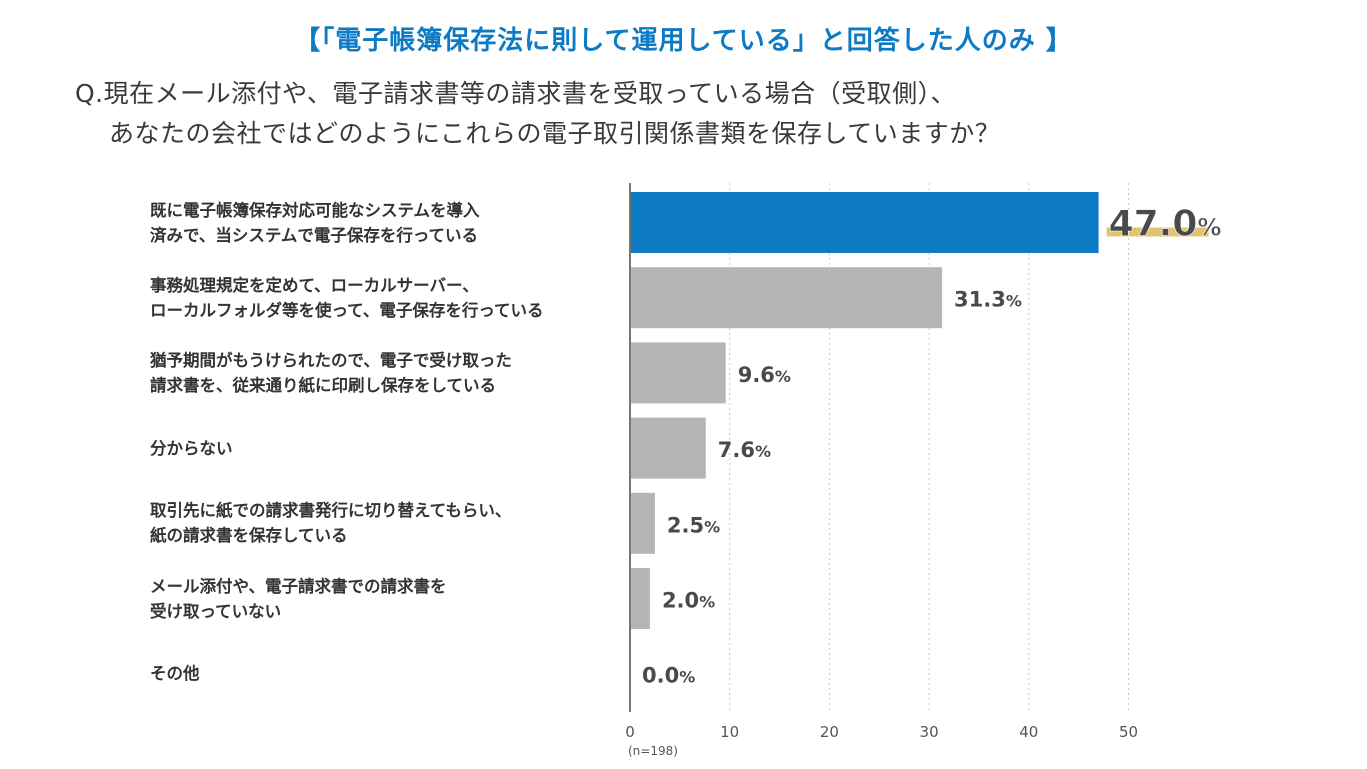 Image resolution: width=1367 pixels, height=769 pixels. What do you see at coordinates (630, 732) in the screenshot?
I see `x-tick-label-0: 0` at bounding box center [630, 732].